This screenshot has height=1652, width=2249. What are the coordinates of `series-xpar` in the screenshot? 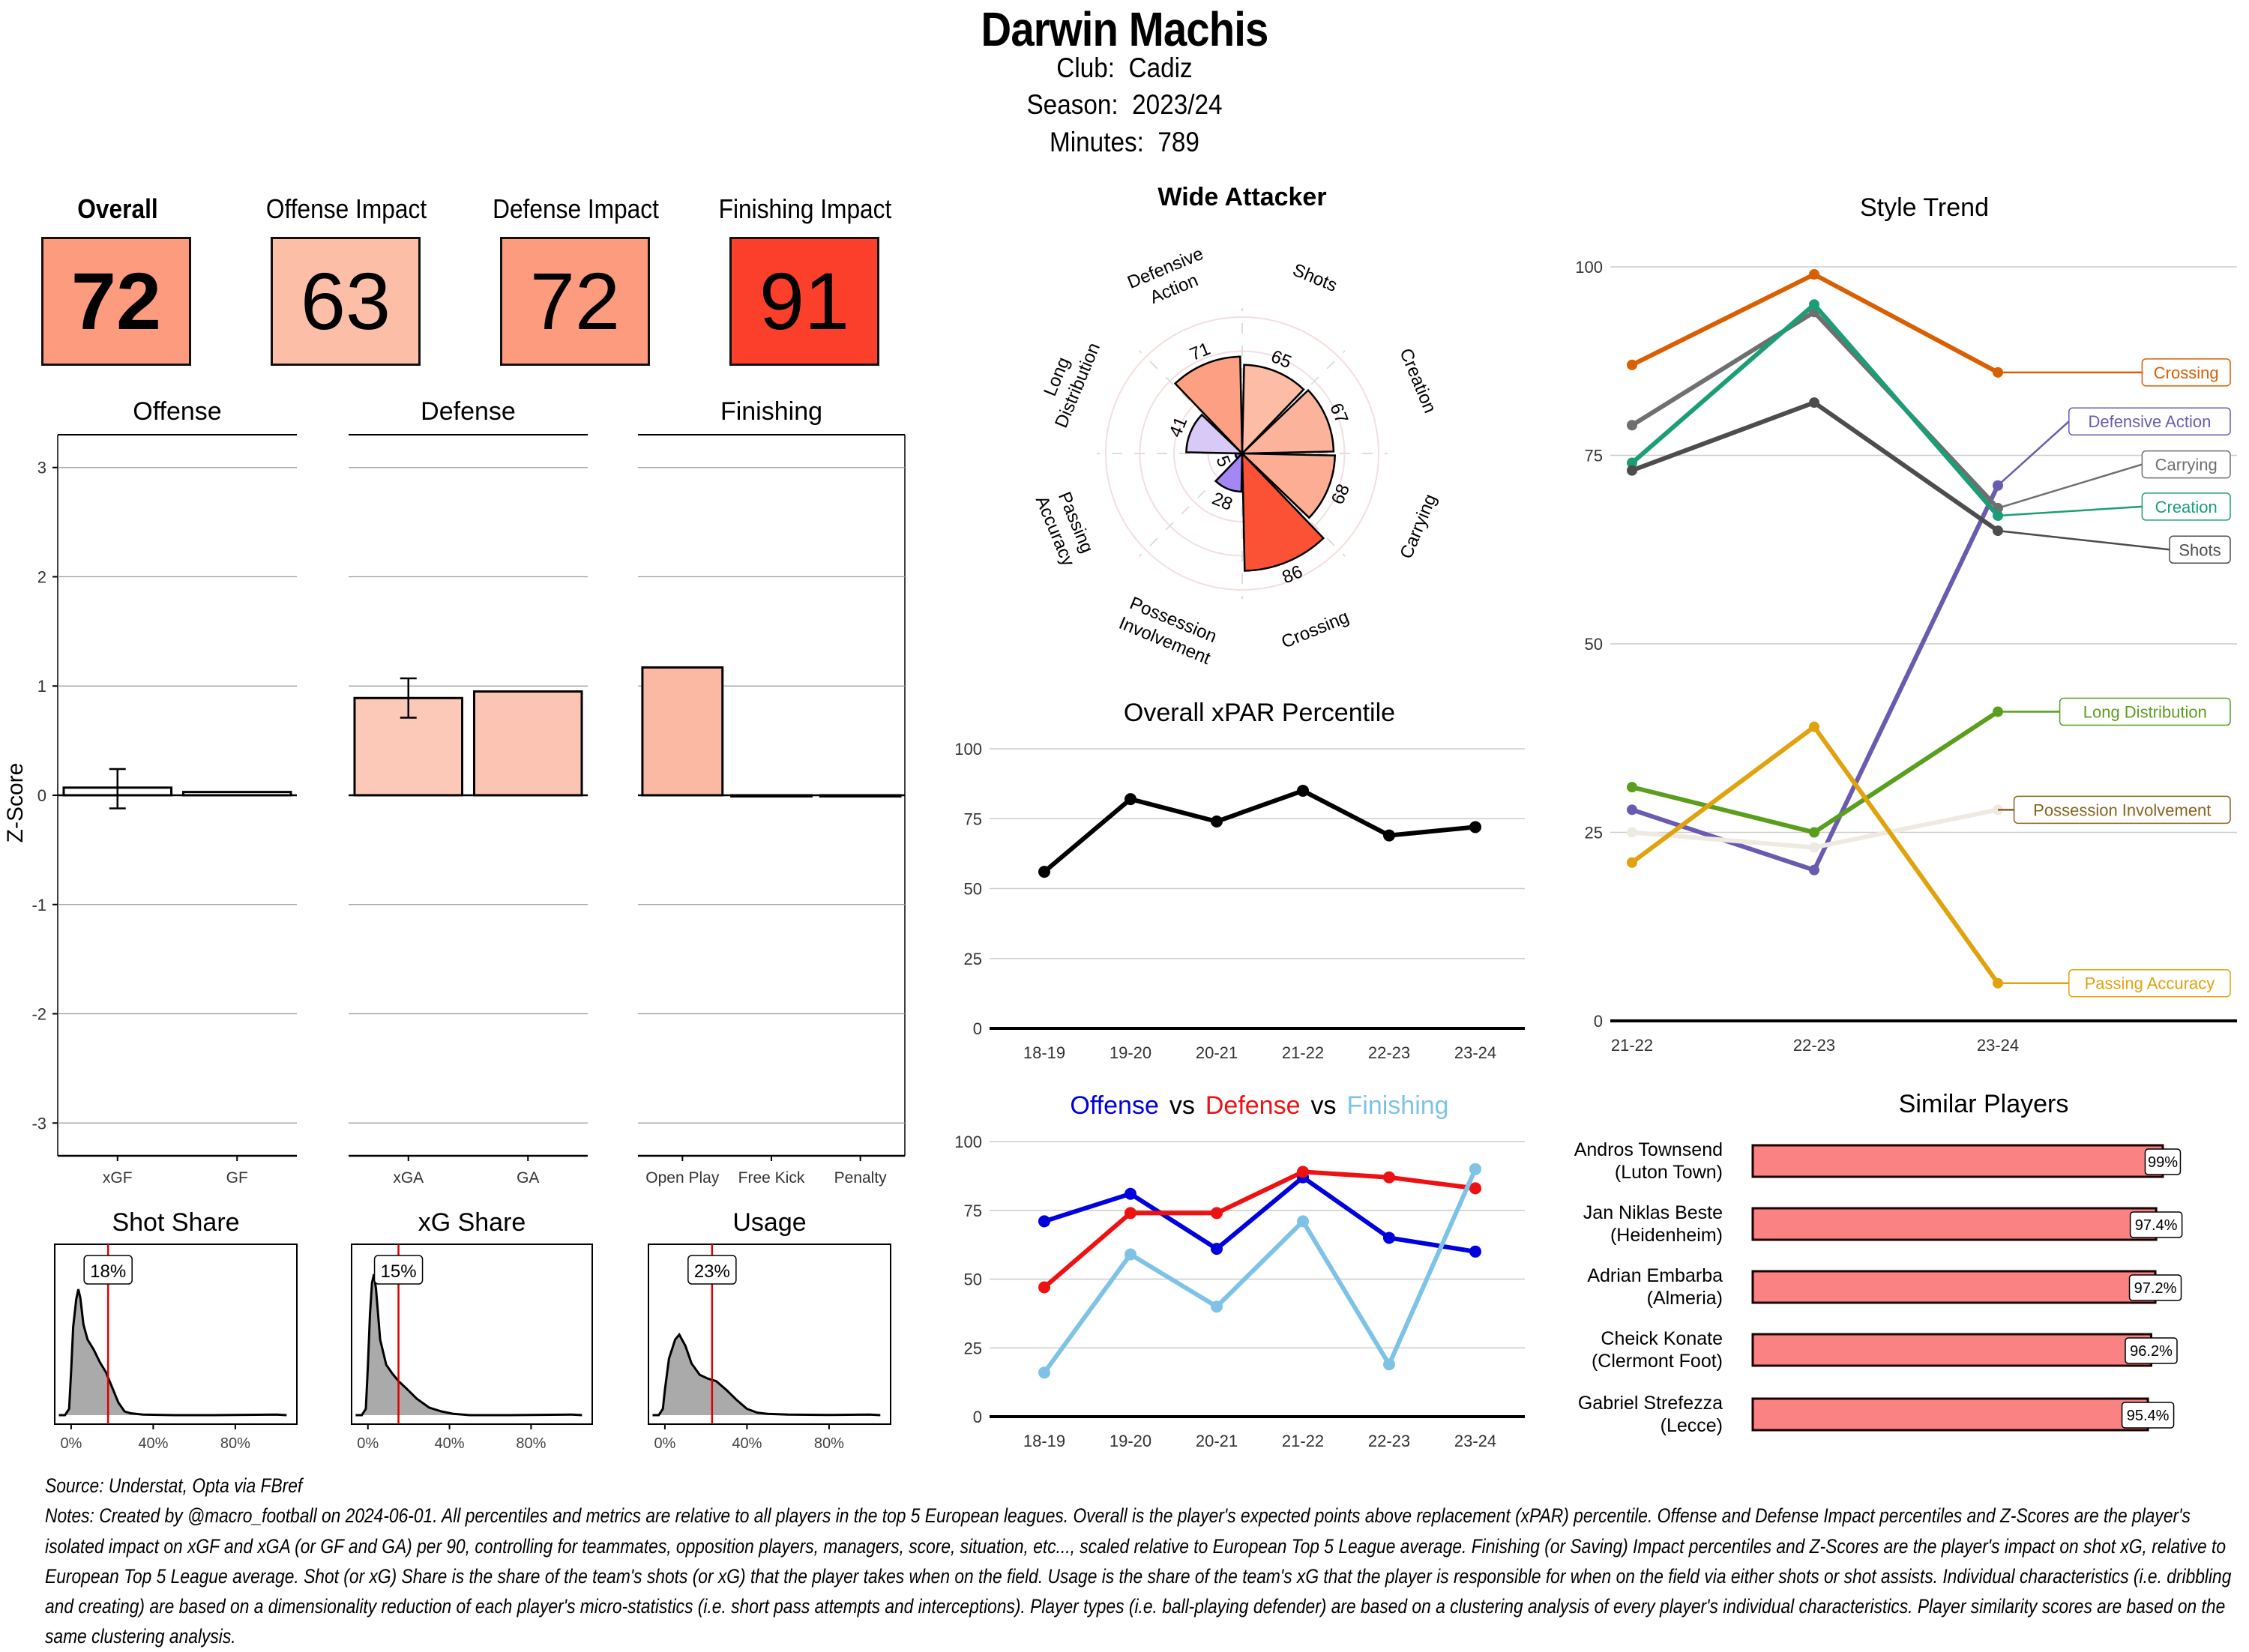 It's located at (1260, 831).